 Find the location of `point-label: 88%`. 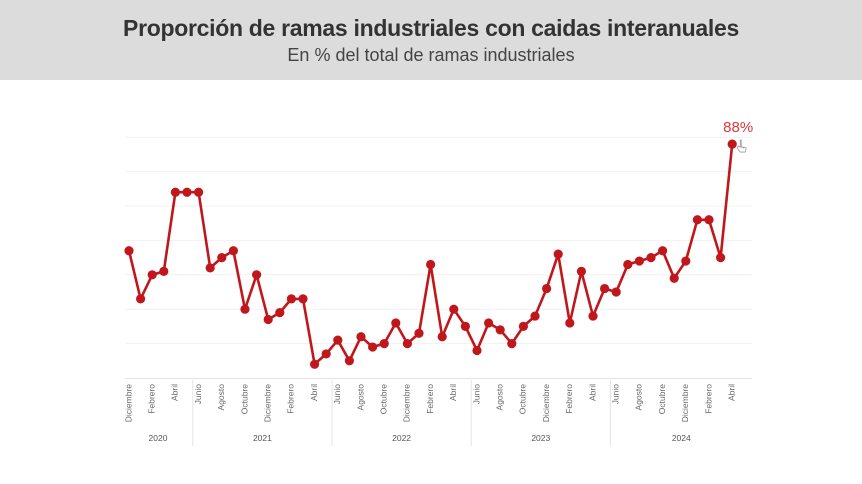

point-label: 88% is located at coordinates (738, 127).